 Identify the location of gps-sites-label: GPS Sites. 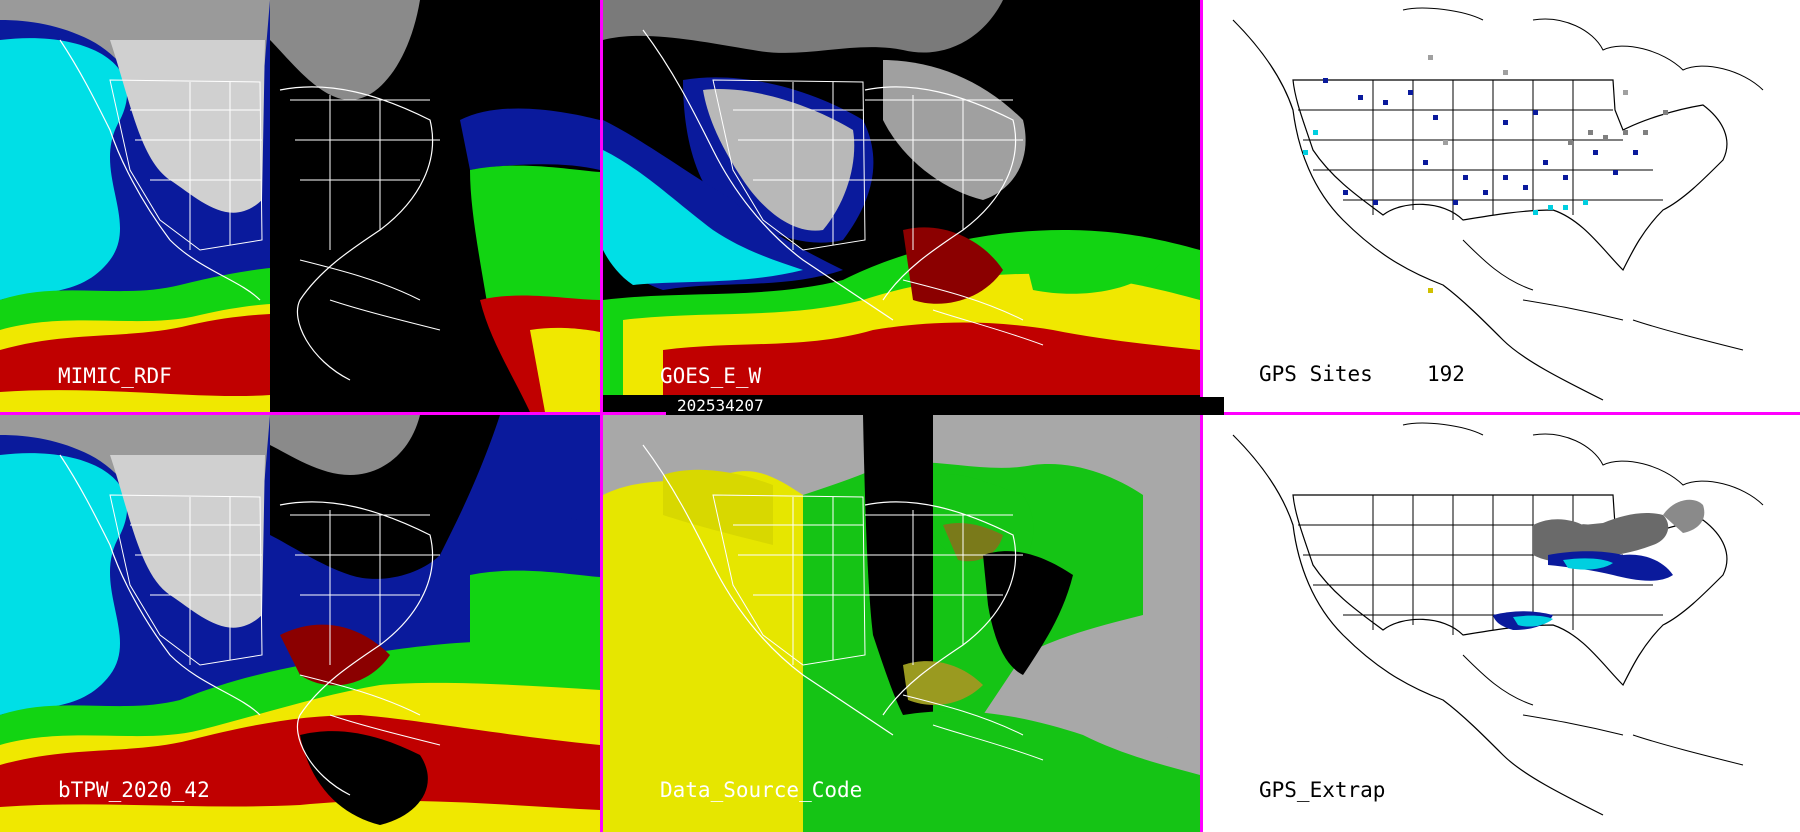
(1316, 374).